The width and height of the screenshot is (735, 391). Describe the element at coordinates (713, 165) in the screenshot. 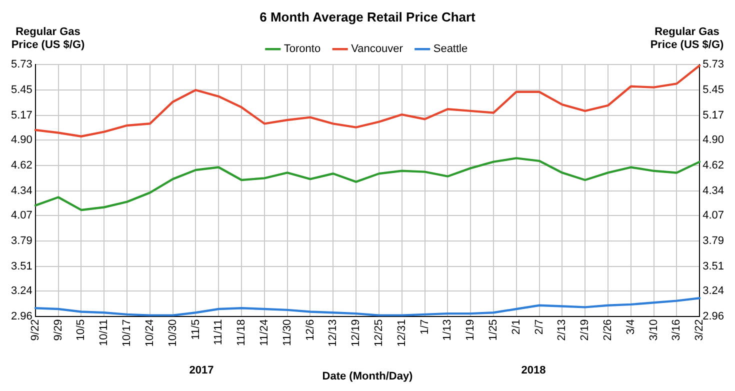

I see `y2-tick-label: 4.62` at that location.